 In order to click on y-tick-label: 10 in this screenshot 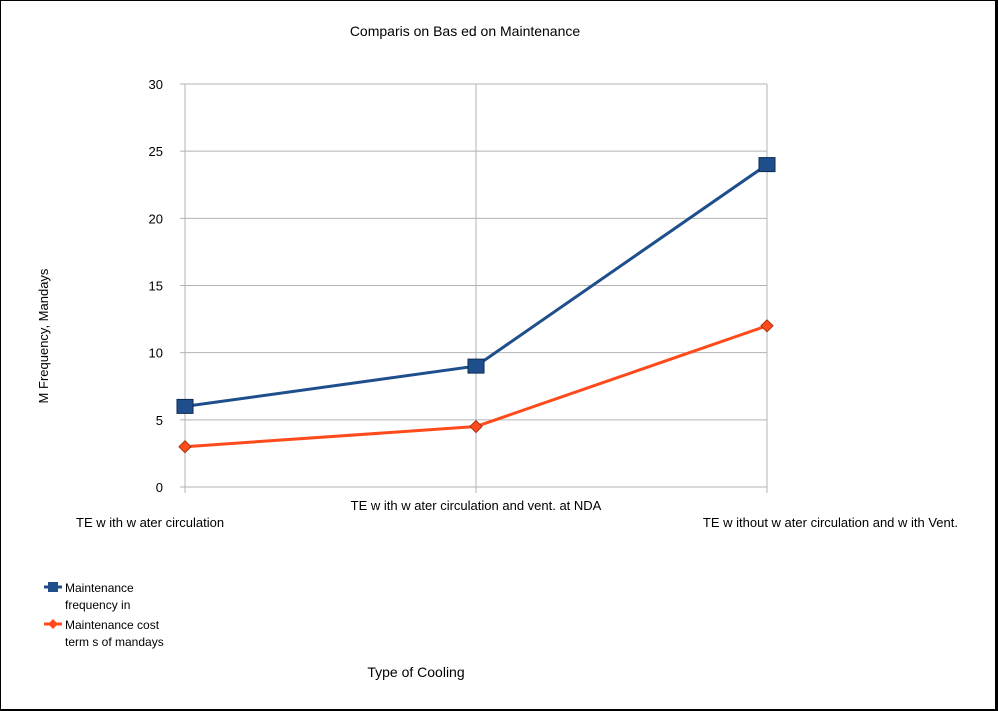, I will do `click(156, 353)`.